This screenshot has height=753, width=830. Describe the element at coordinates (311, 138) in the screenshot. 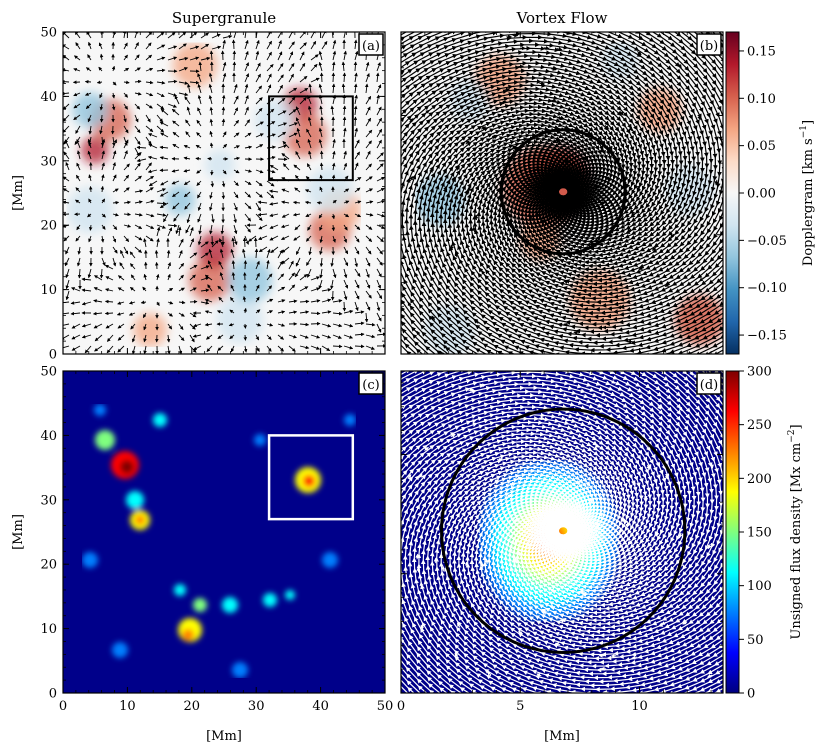

I see `panel-a-zoom-box` at that location.